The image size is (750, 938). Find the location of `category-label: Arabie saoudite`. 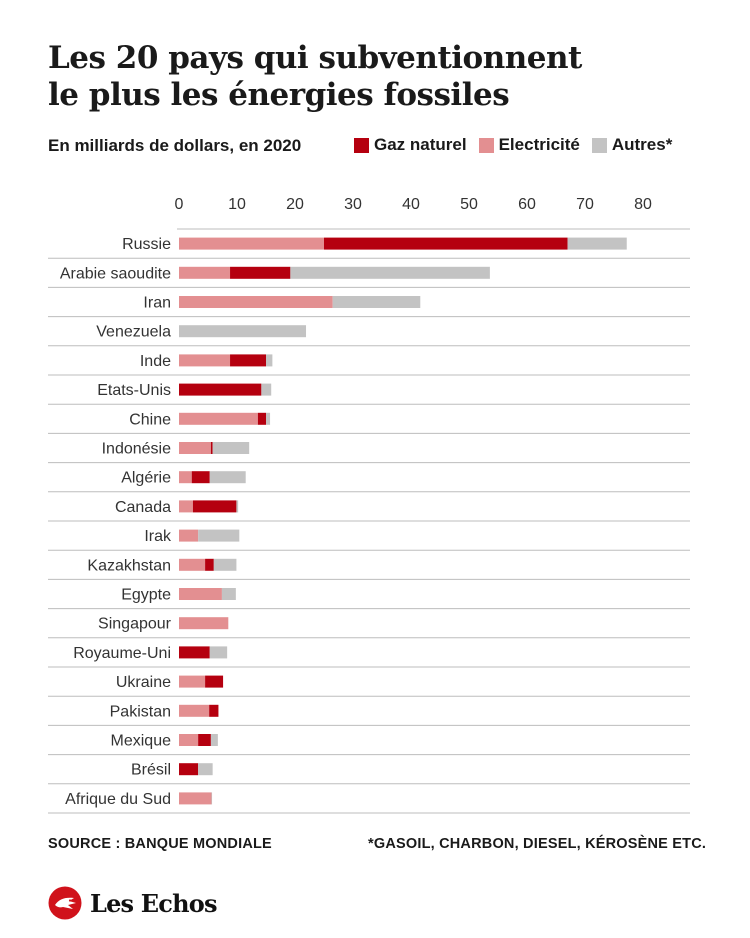

category-label: Arabie saoudite is located at coordinates (115, 273).